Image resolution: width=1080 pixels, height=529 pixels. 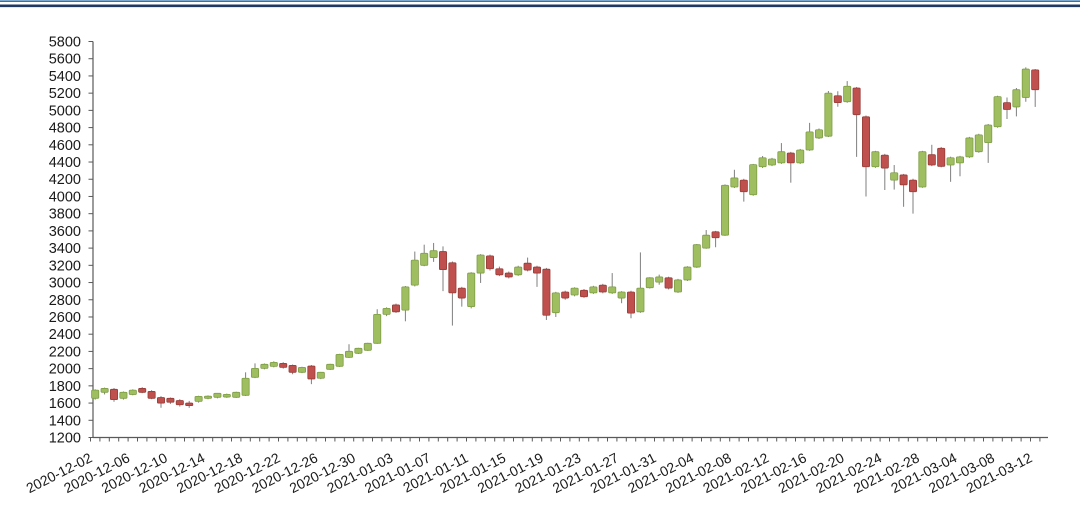 What do you see at coordinates (65, 318) in the screenshot?
I see `y-tick-label: 2600` at bounding box center [65, 318].